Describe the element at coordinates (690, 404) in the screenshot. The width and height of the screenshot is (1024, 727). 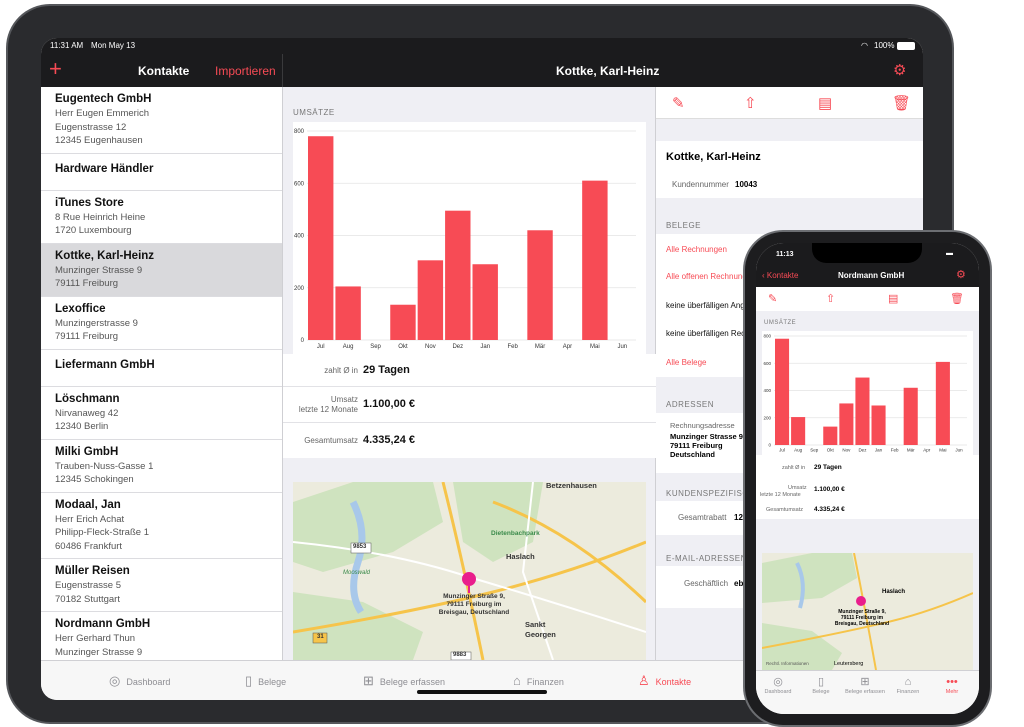
I see `adressen-header: ADRESSEN` at that location.